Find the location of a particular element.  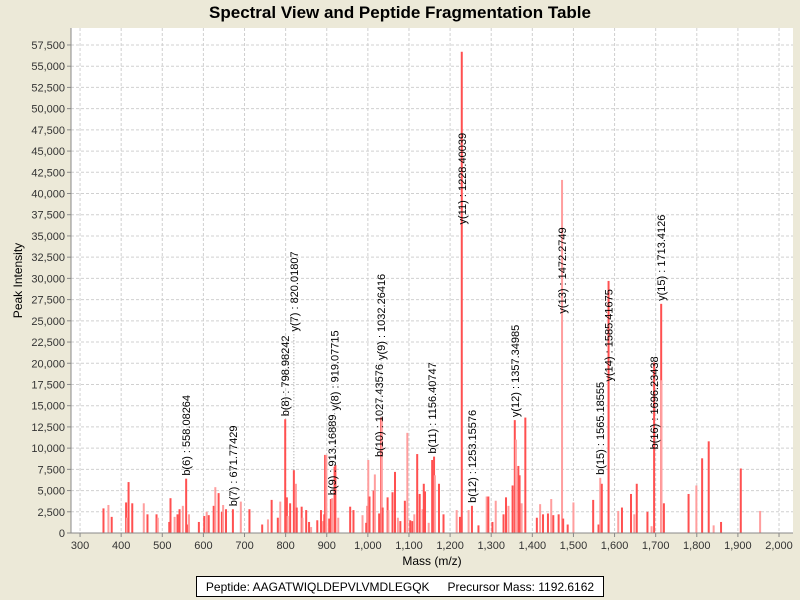

peak-annotation: y(7) : 820.01807 is located at coordinates (295, 291).